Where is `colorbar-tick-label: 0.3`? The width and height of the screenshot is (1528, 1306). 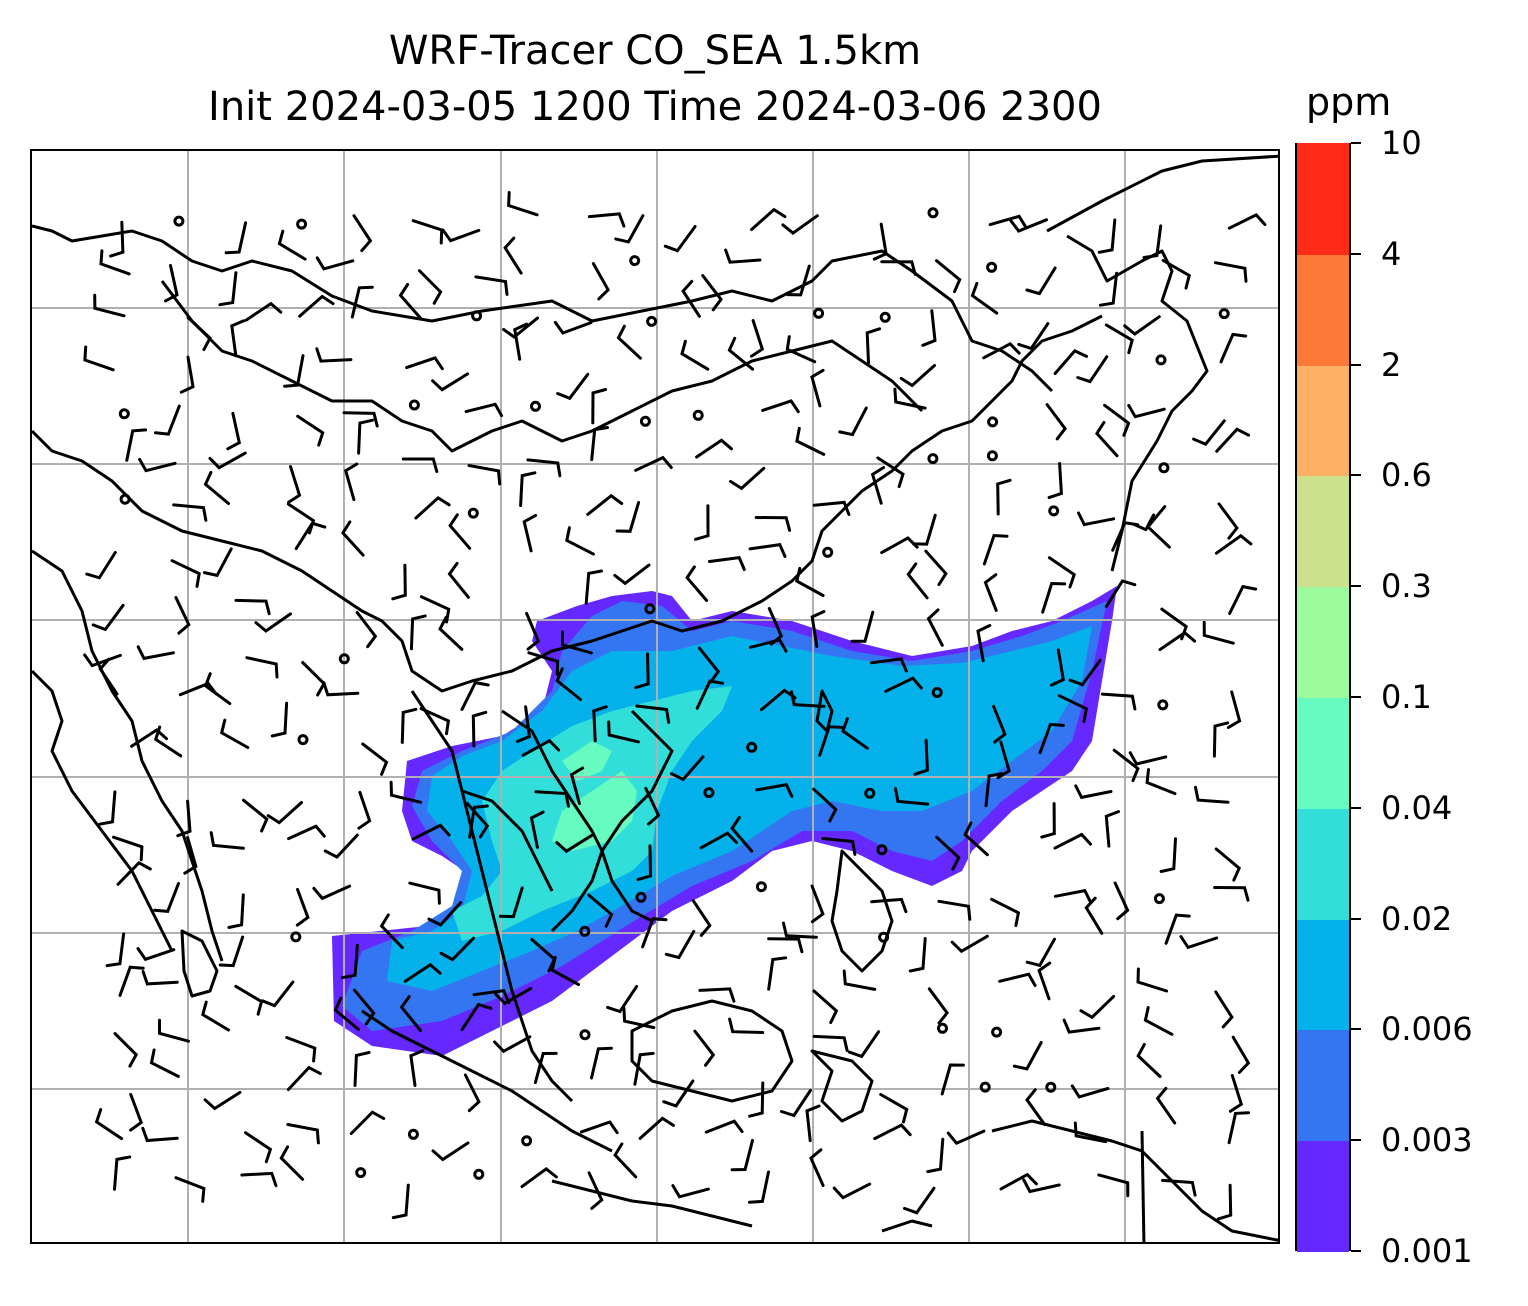 colorbar-tick-label: 0.3 is located at coordinates (1406, 586).